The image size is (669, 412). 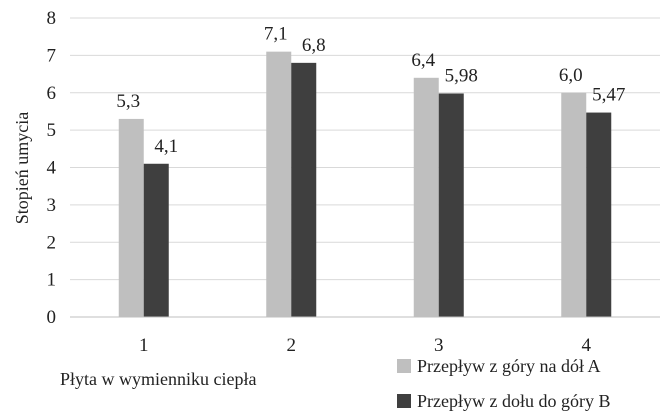 I want to click on x-axis-title: Płyta w wymienniku ciepła, so click(x=158, y=379).